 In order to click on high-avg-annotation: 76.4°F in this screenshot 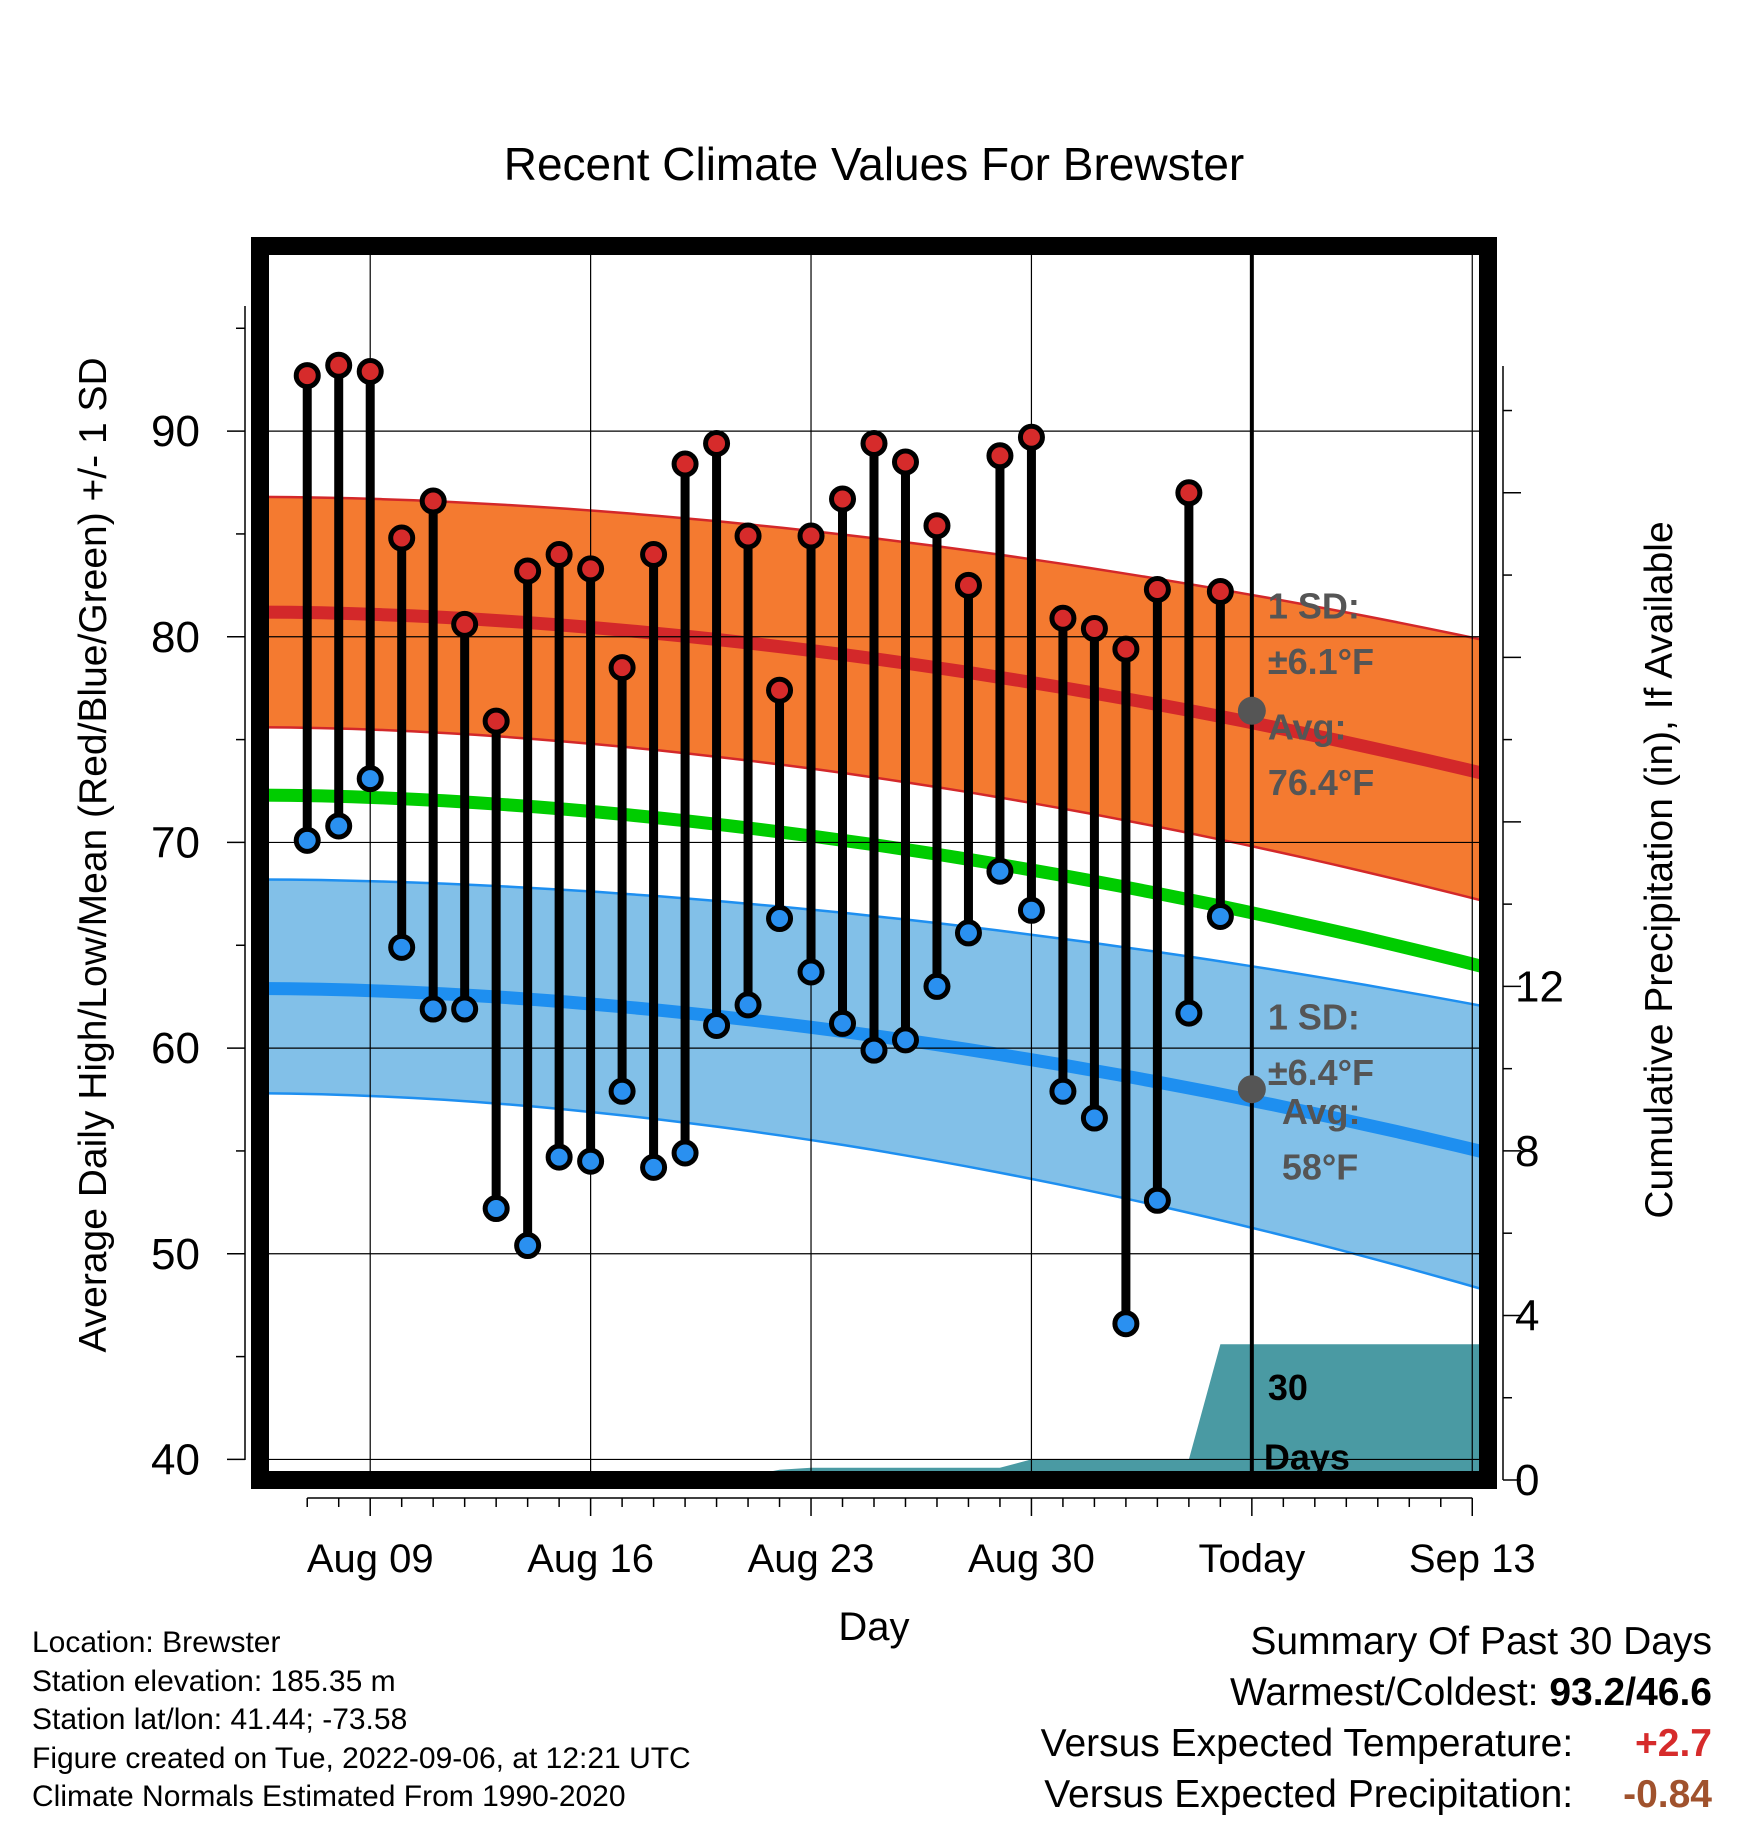, I will do `click(1321, 782)`.